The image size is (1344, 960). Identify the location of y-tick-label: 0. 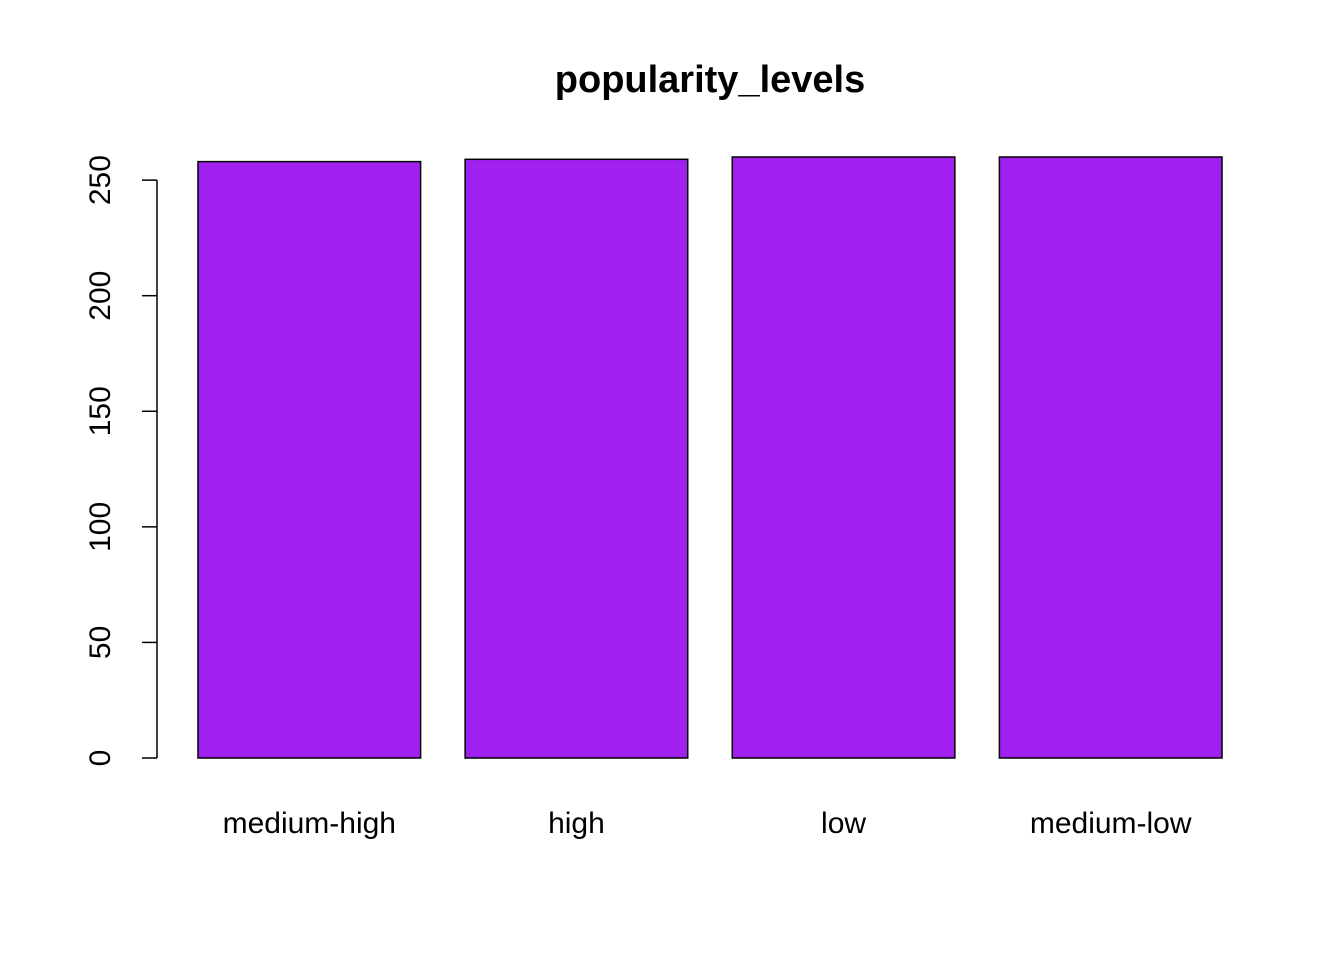
(100, 758).